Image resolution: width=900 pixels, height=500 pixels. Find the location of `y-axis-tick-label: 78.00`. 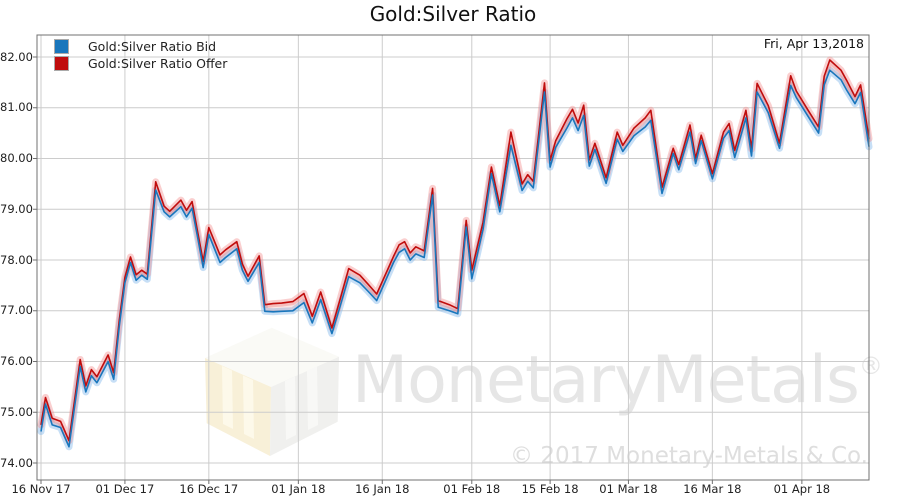

y-axis-tick-label: 78.00 is located at coordinates (16, 259).